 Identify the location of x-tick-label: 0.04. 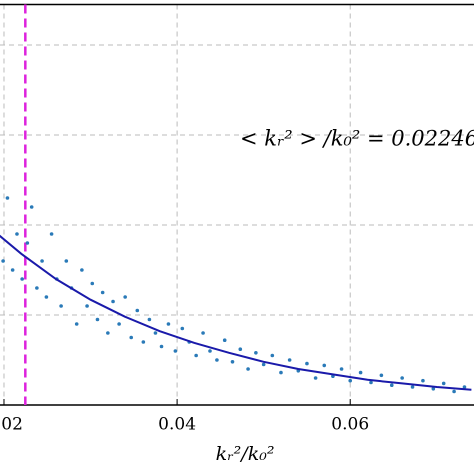
(177, 425).